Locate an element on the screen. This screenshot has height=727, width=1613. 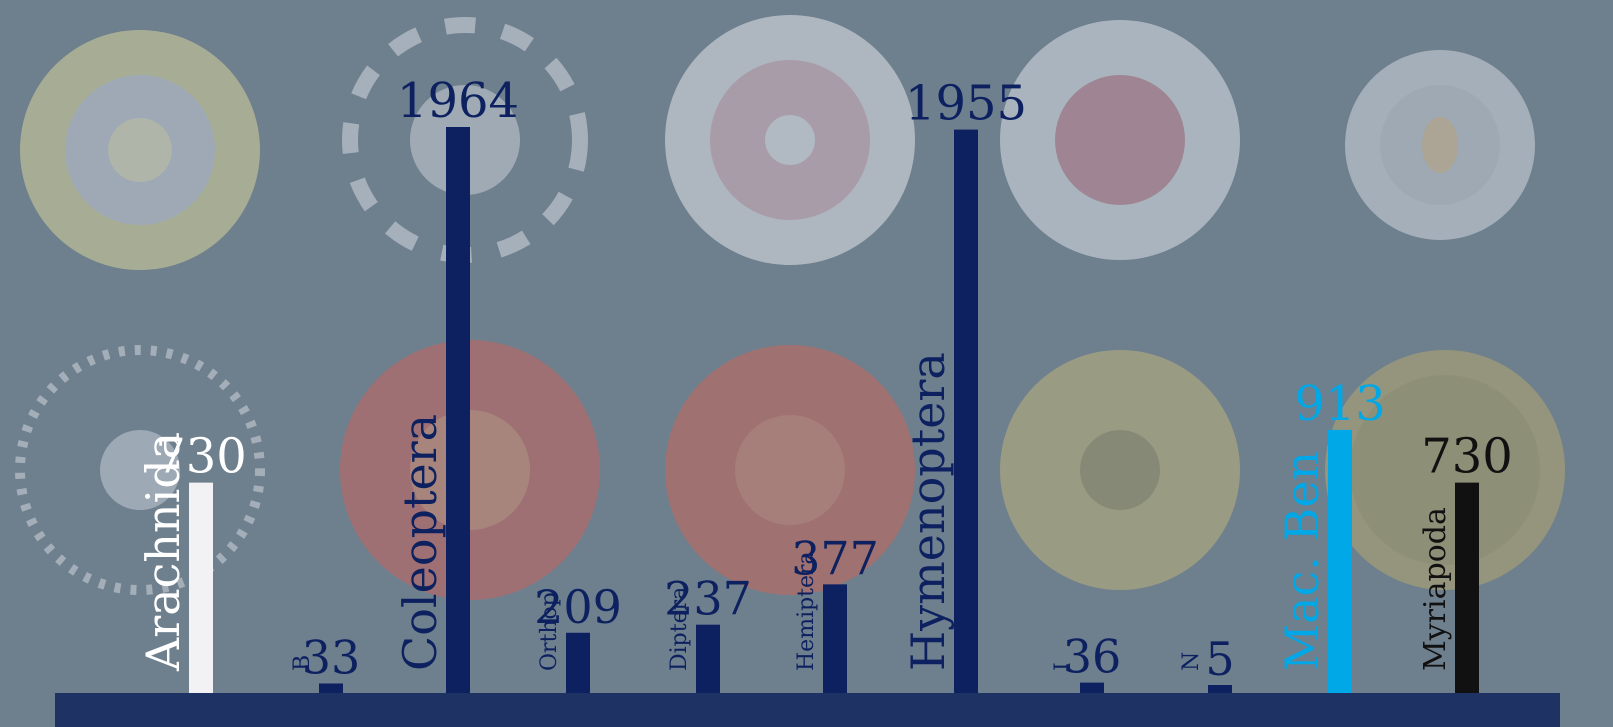
bar-diptera is located at coordinates (708, 658).